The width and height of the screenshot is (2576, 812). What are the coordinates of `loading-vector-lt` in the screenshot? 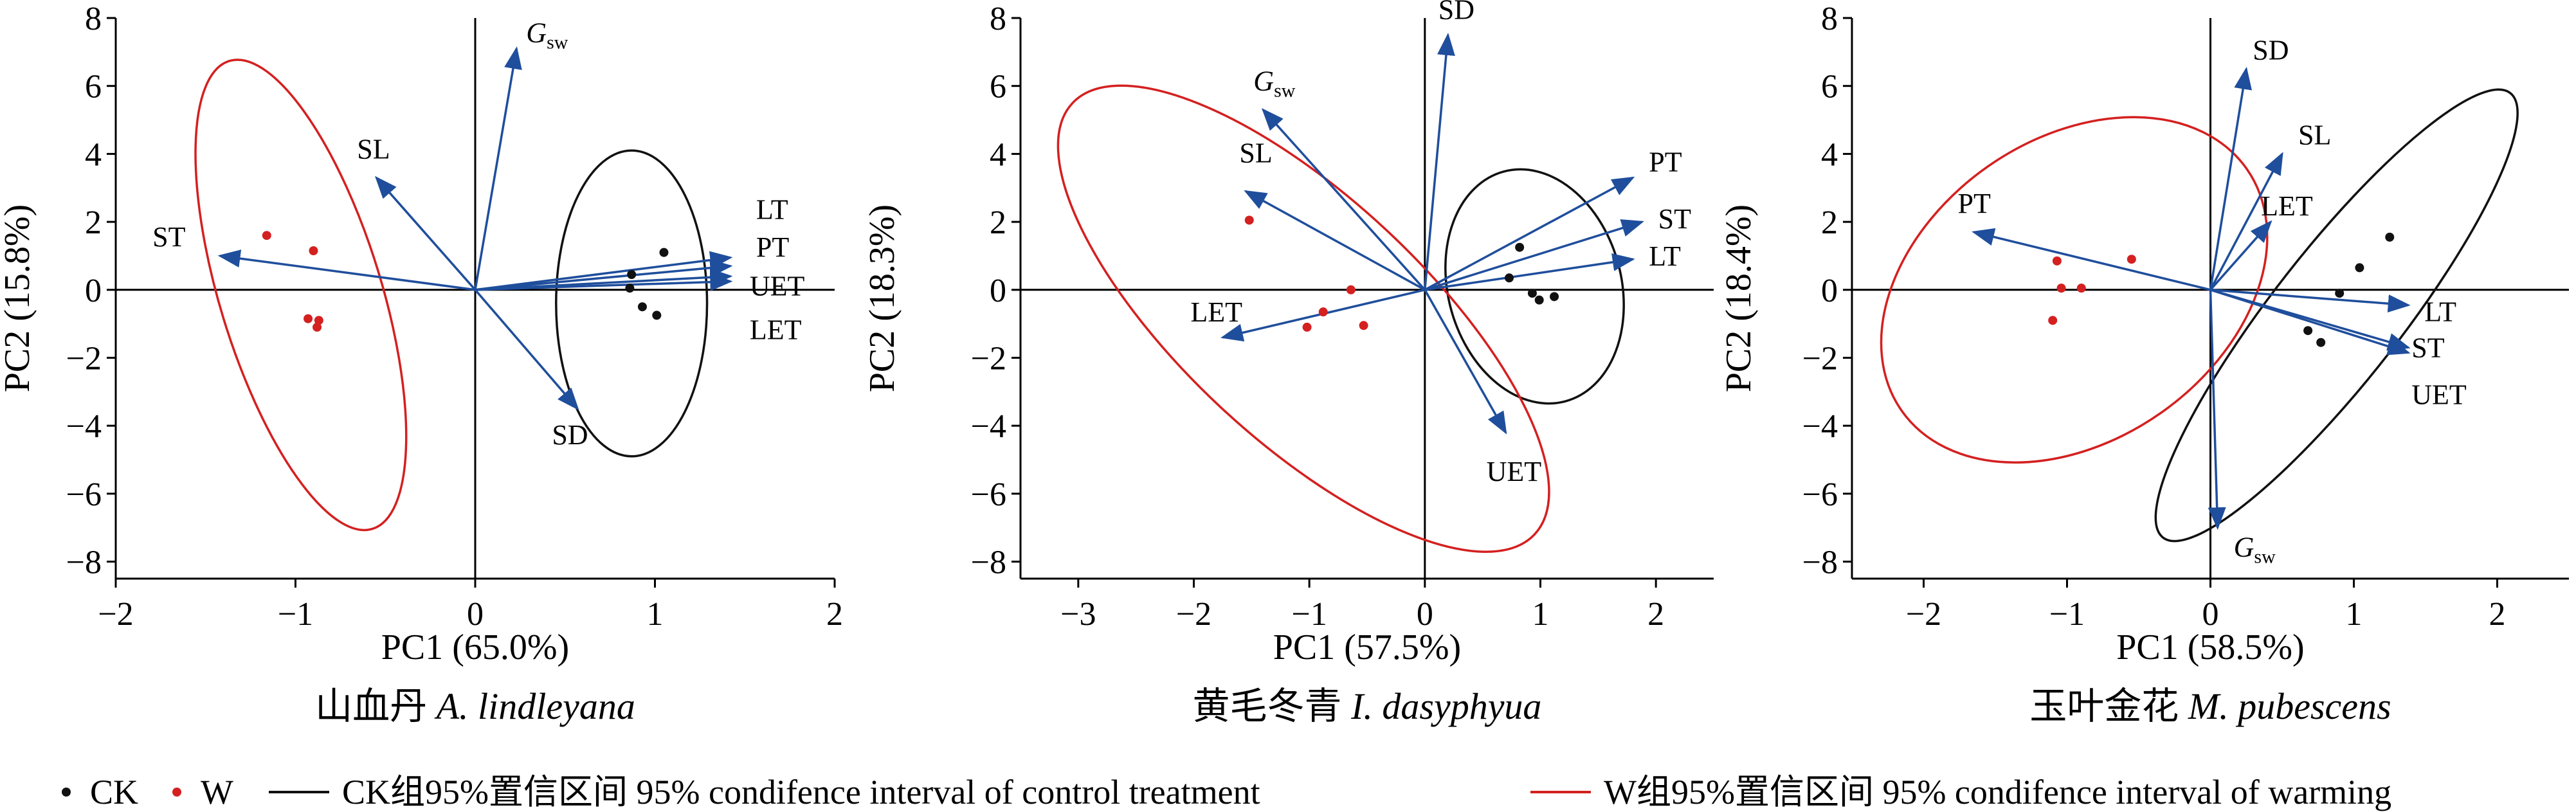 It's located at (604, 271).